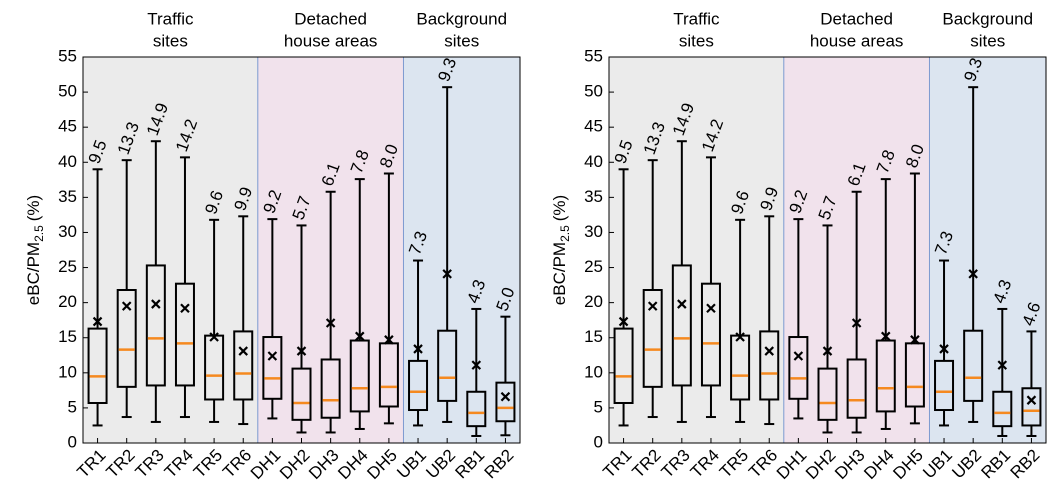 The width and height of the screenshot is (1059, 498). What do you see at coordinates (208, 464) in the screenshot?
I see `x-tick-label: TR5` at bounding box center [208, 464].